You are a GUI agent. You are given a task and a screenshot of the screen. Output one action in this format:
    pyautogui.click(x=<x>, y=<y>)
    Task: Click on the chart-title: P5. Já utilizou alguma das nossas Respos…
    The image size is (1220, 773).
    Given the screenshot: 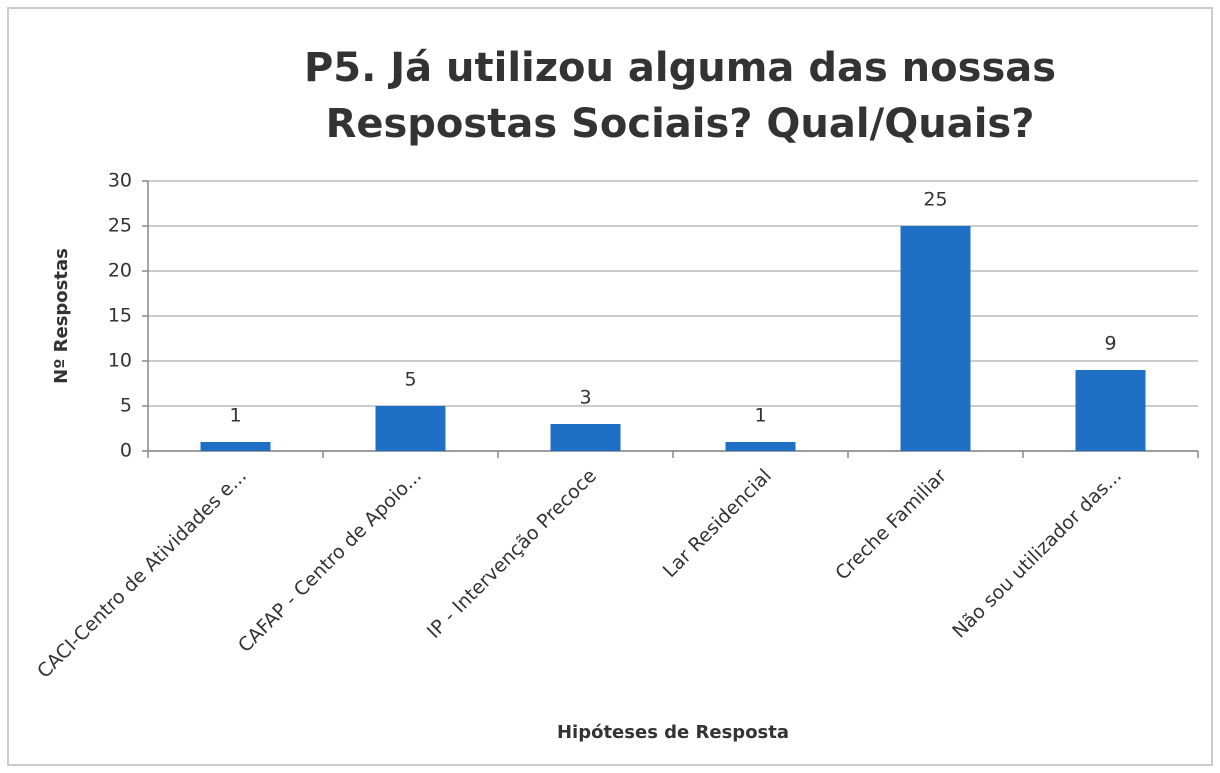 What is the action you would take?
    pyautogui.click(x=680, y=96)
    